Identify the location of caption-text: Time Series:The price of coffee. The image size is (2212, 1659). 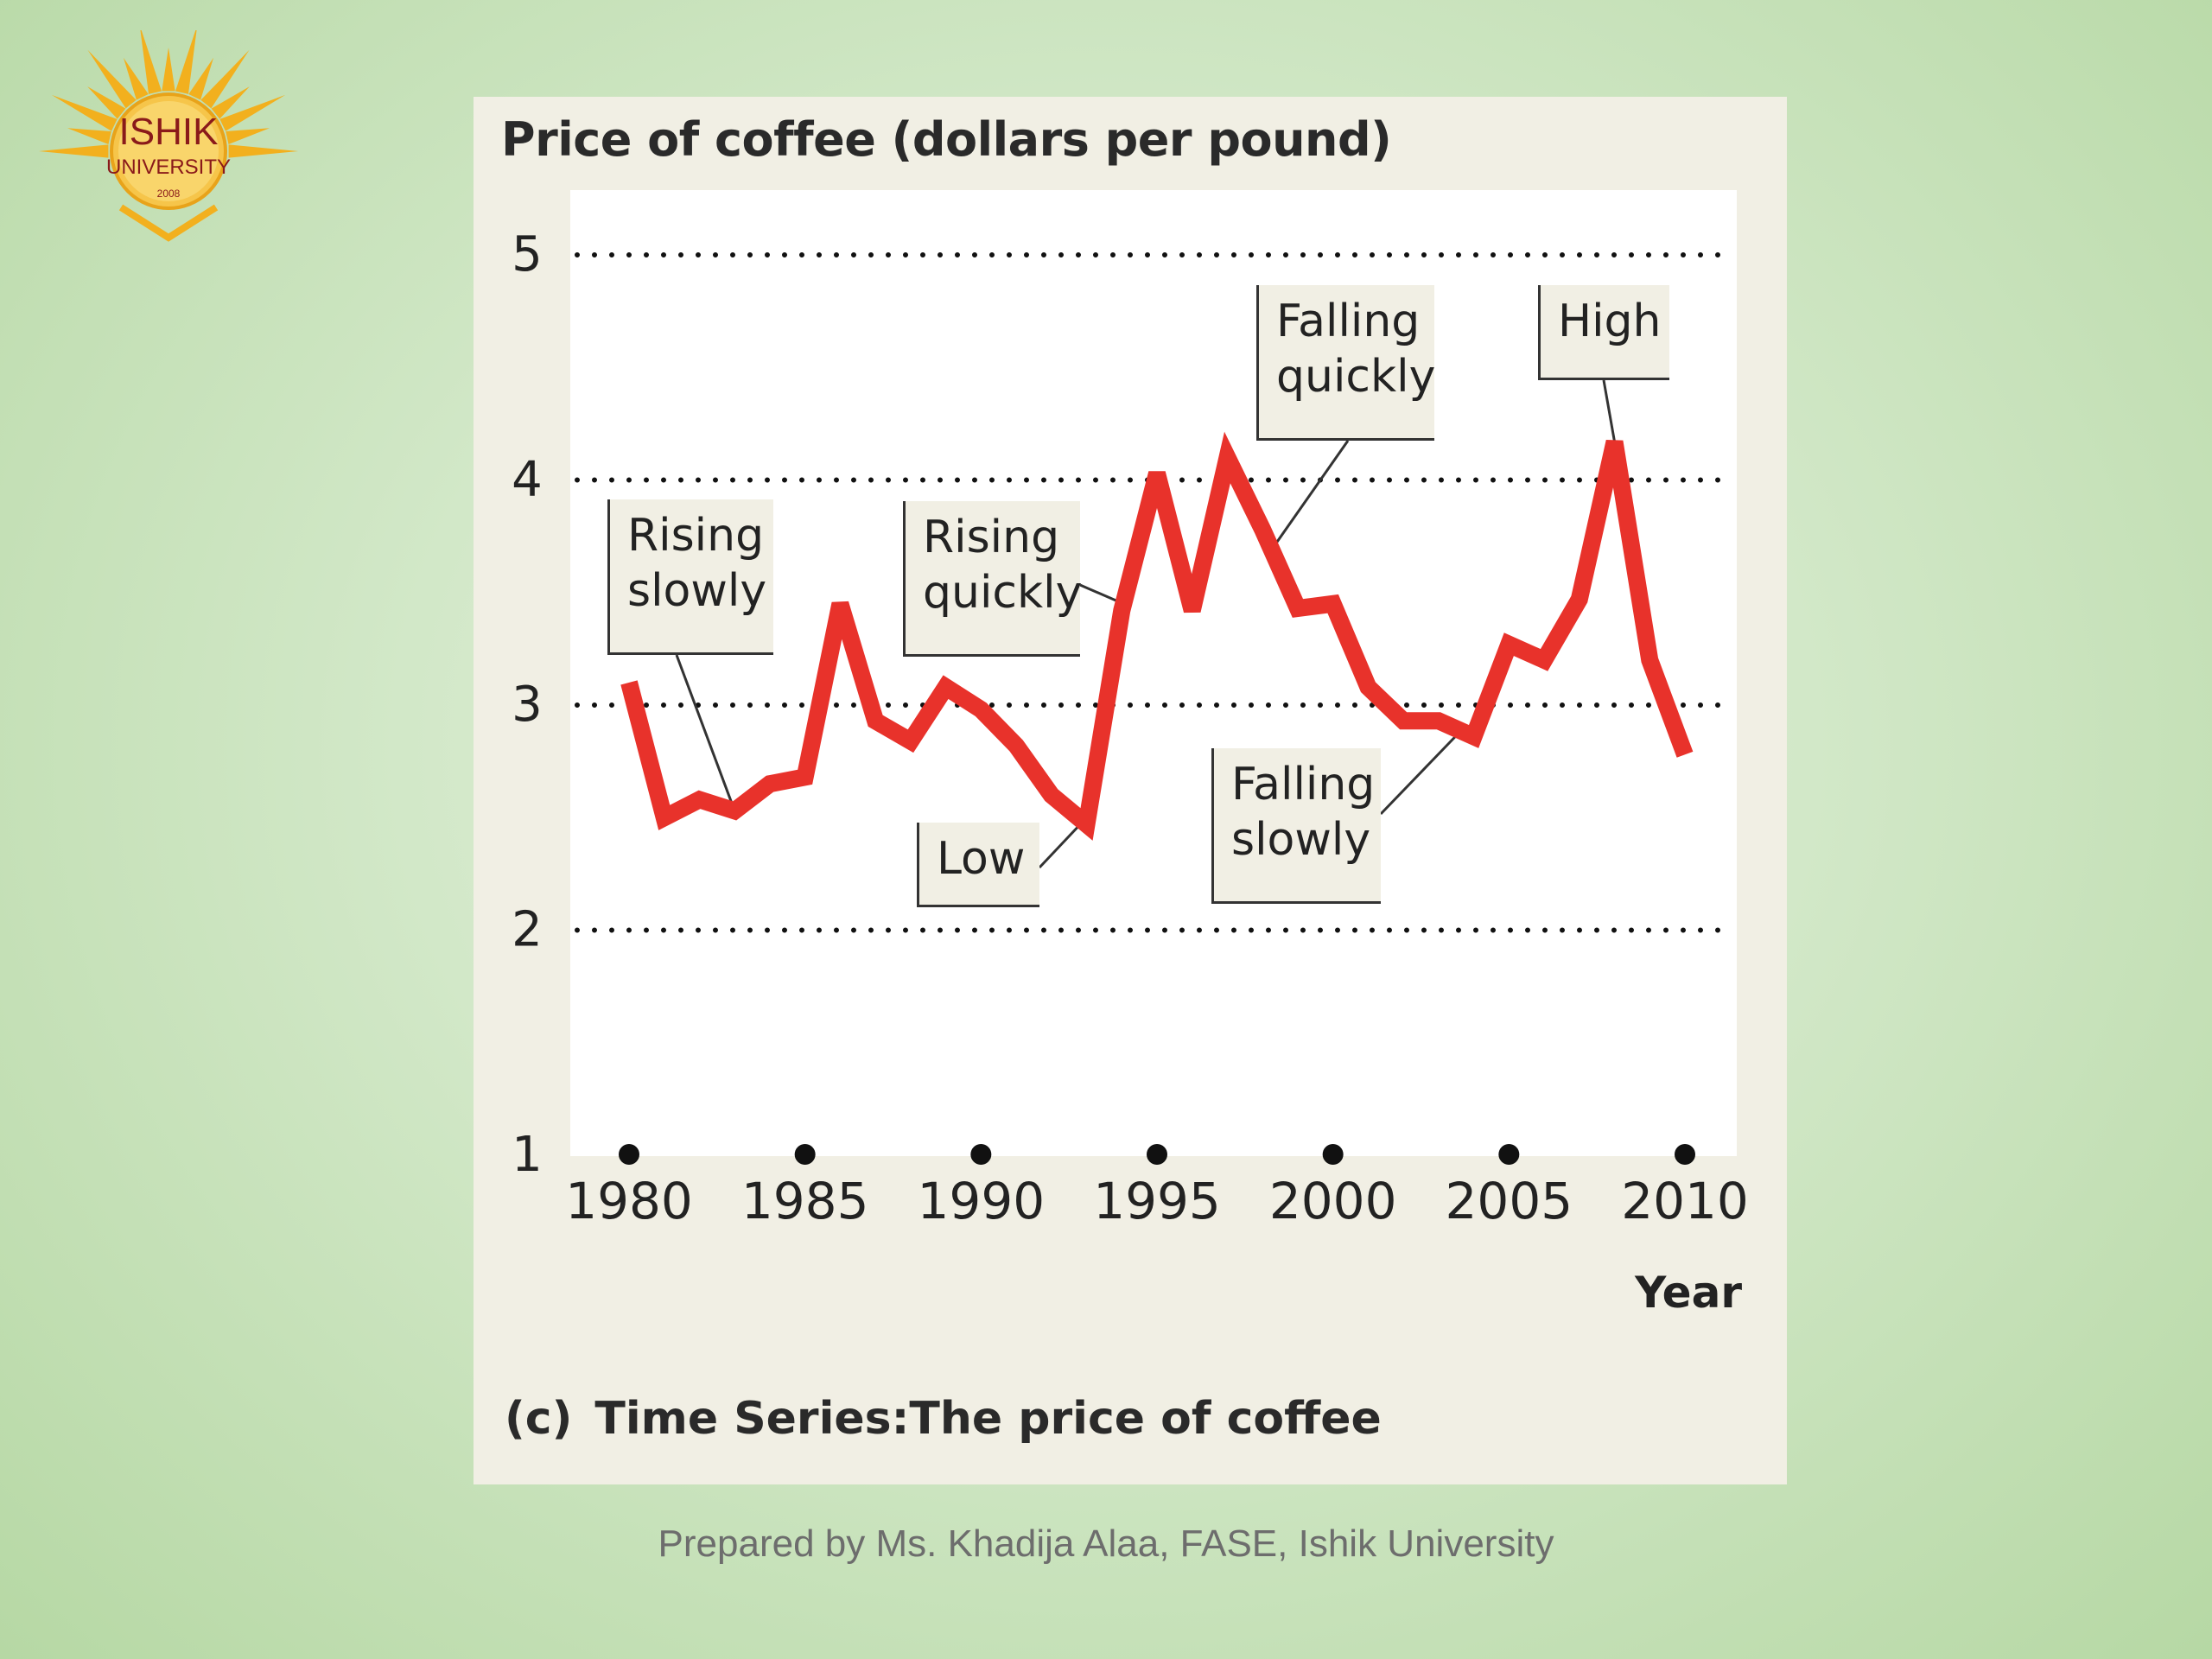
(988, 1419).